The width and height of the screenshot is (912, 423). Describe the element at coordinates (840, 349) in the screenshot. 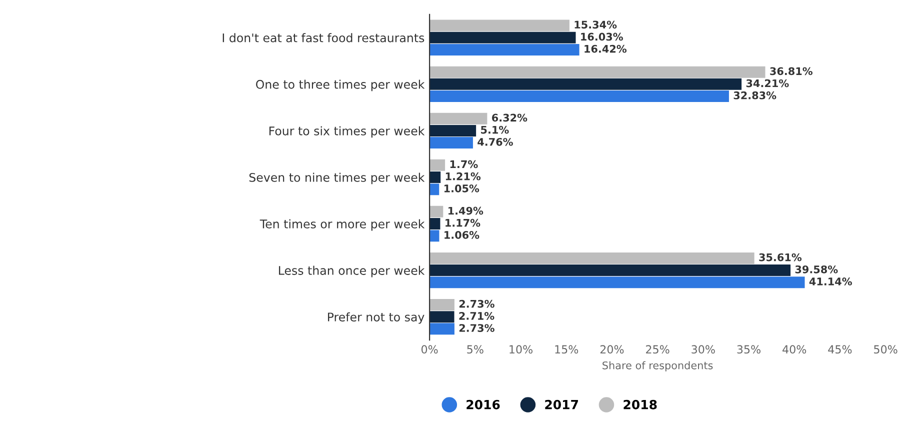

I see `x-tick-label: 45%` at that location.